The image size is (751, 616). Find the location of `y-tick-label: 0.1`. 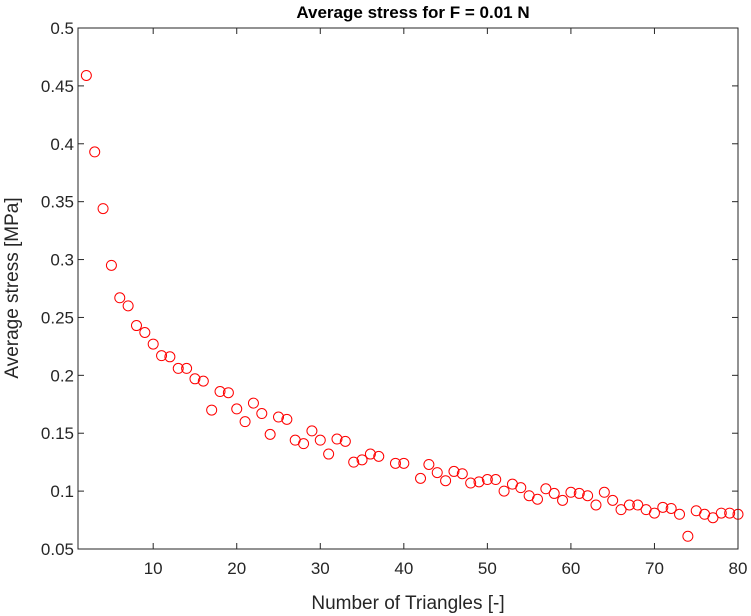

y-tick-label: 0.1 is located at coordinates (62, 491).